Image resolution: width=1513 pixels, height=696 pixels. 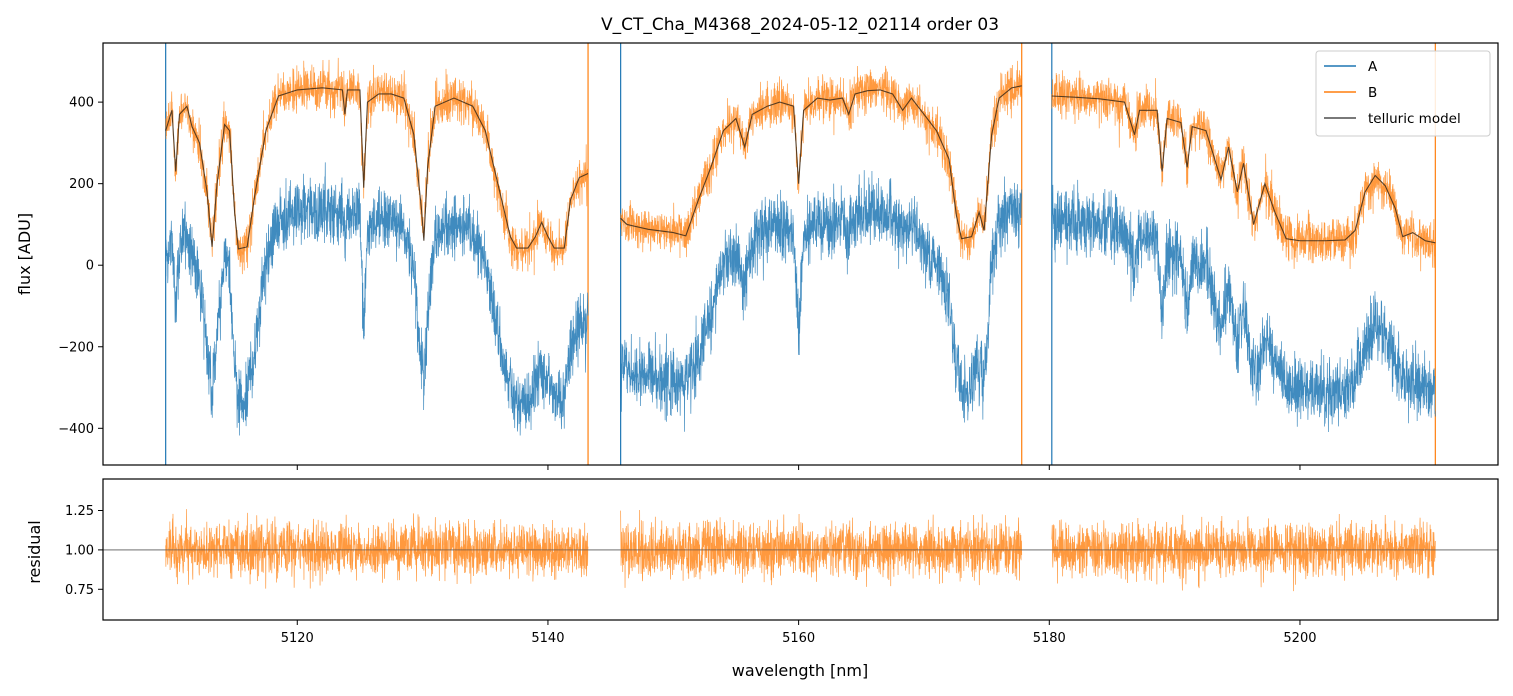 I want to click on y-tick-label: −400, so click(x=76, y=429).